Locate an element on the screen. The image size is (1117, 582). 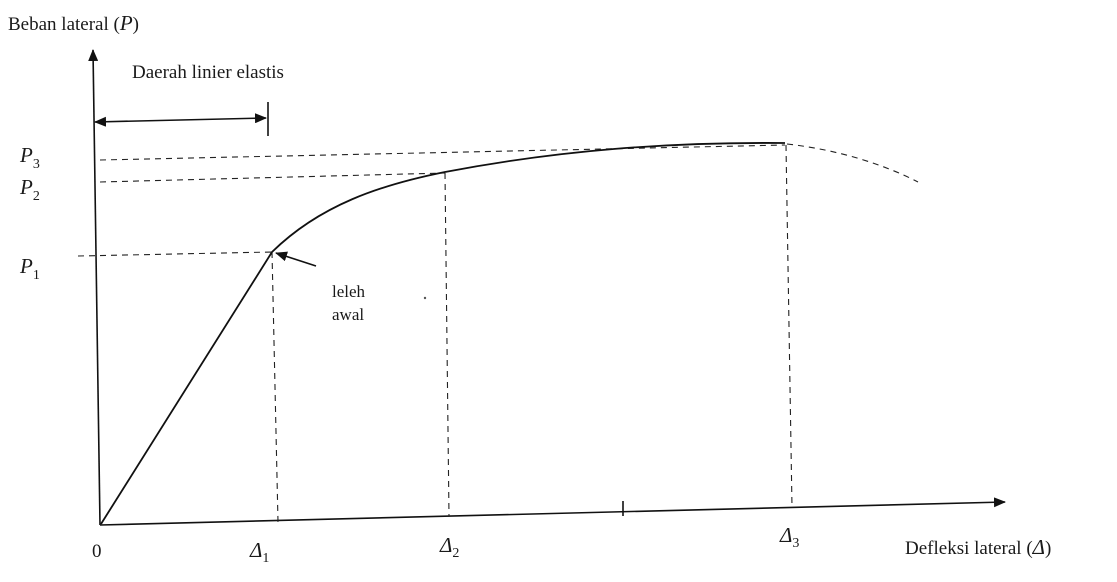
x-axis-label: Defleksi lateral (Δ) is located at coordinates (978, 547).